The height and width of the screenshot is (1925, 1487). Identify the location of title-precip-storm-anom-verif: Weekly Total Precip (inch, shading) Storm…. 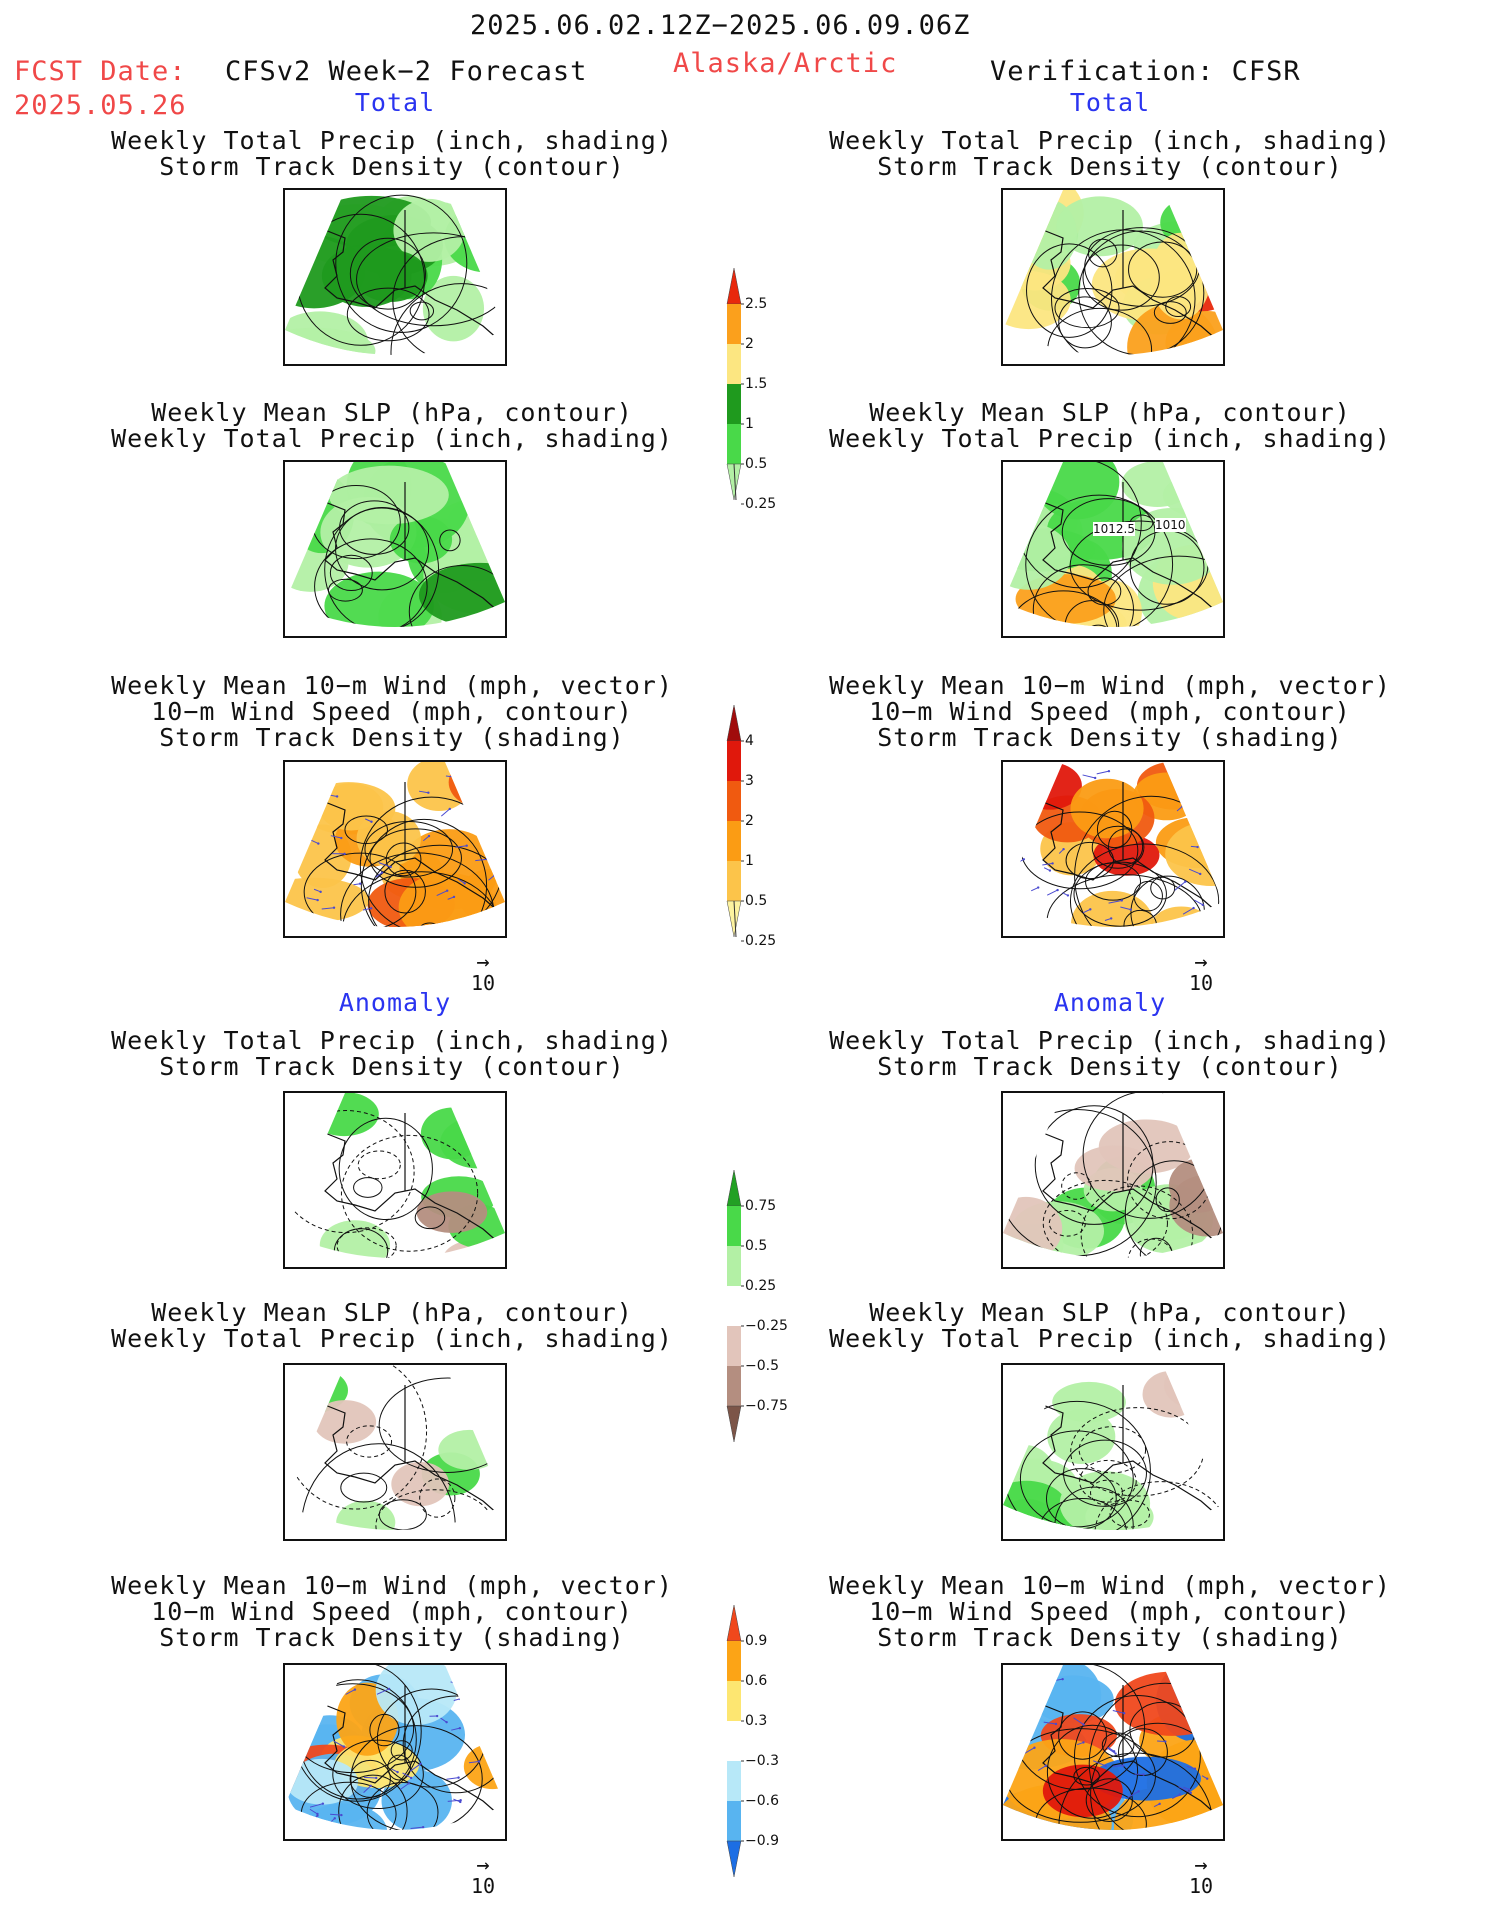
(1110, 1053).